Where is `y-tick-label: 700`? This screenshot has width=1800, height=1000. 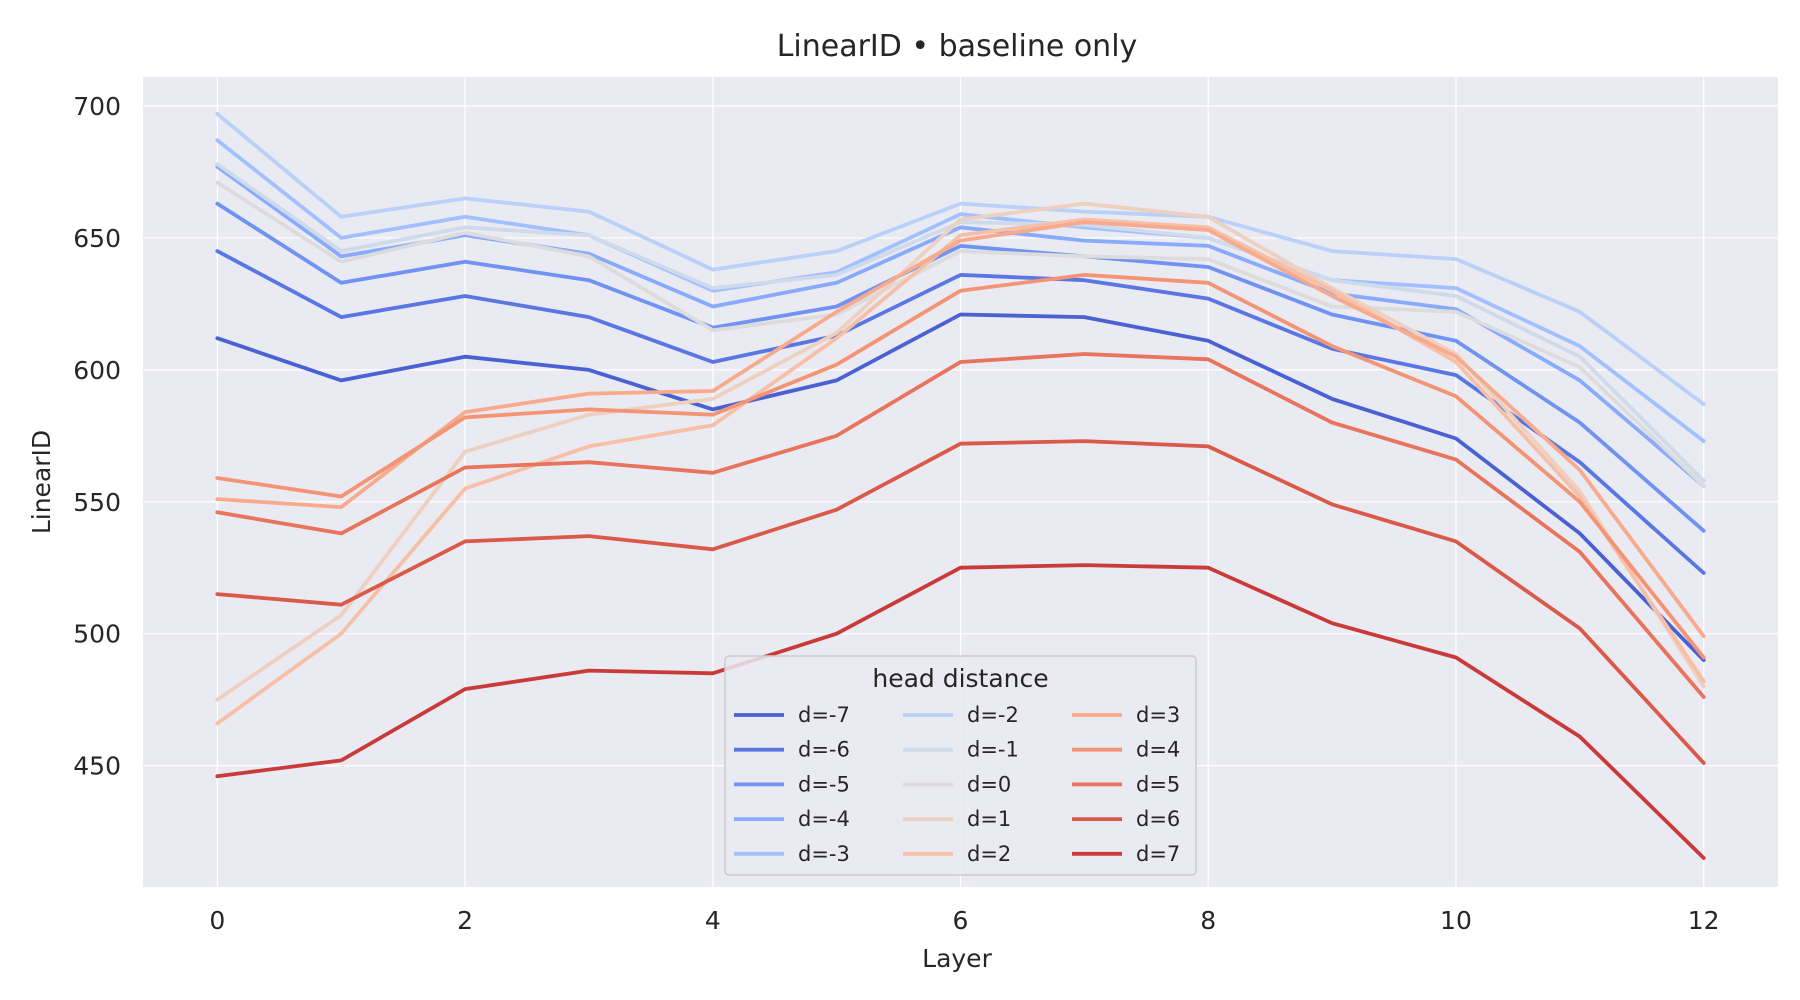 y-tick-label: 700 is located at coordinates (97, 106).